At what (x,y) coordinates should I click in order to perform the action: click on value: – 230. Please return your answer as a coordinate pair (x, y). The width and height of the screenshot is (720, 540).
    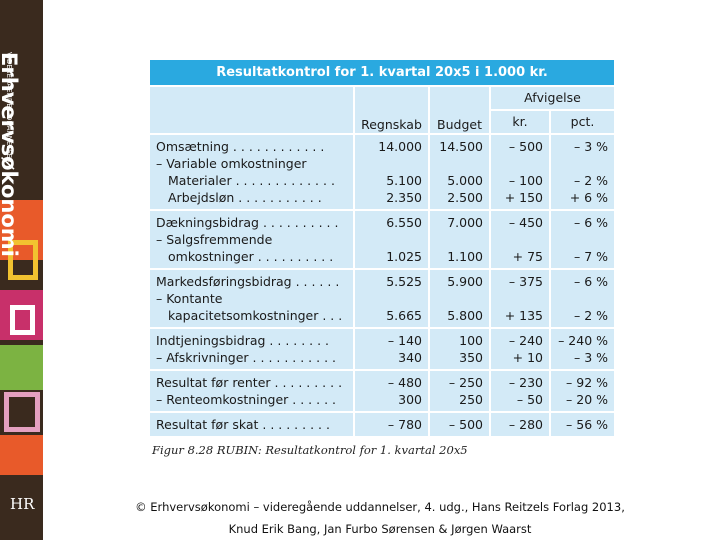
    Looking at the image, I should click on (525, 382).